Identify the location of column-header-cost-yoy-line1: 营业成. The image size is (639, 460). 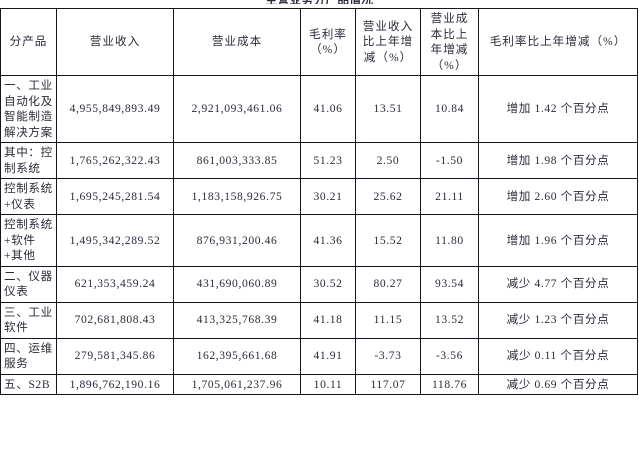
(449, 18).